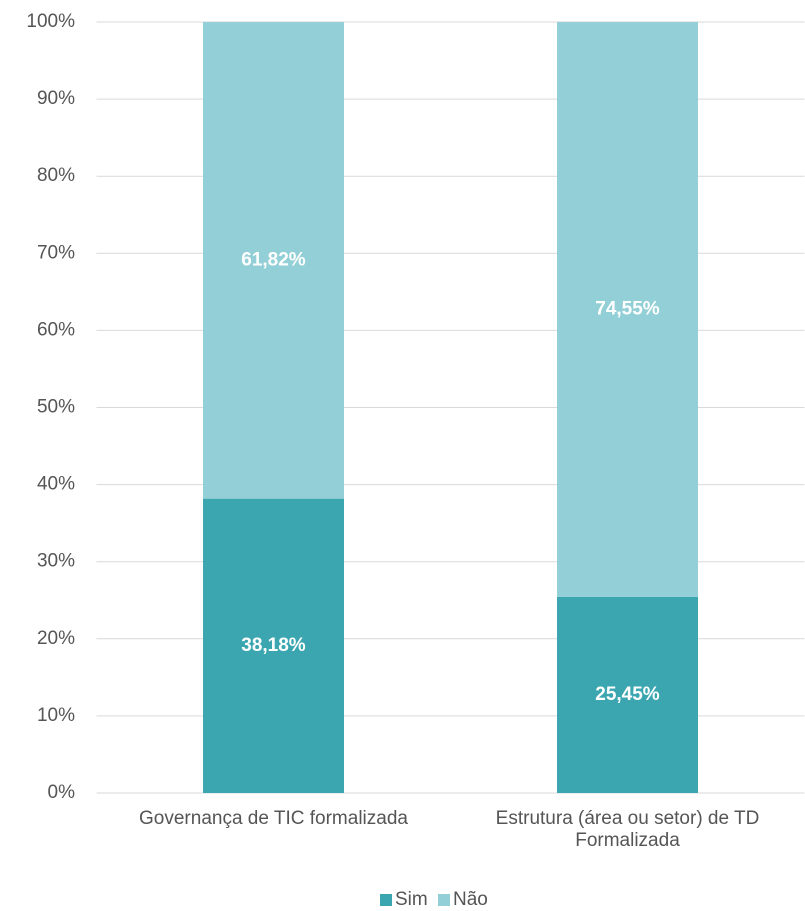 This screenshot has height=911, width=805. What do you see at coordinates (50, 21) in the screenshot?
I see `y-tick-label: 100%` at bounding box center [50, 21].